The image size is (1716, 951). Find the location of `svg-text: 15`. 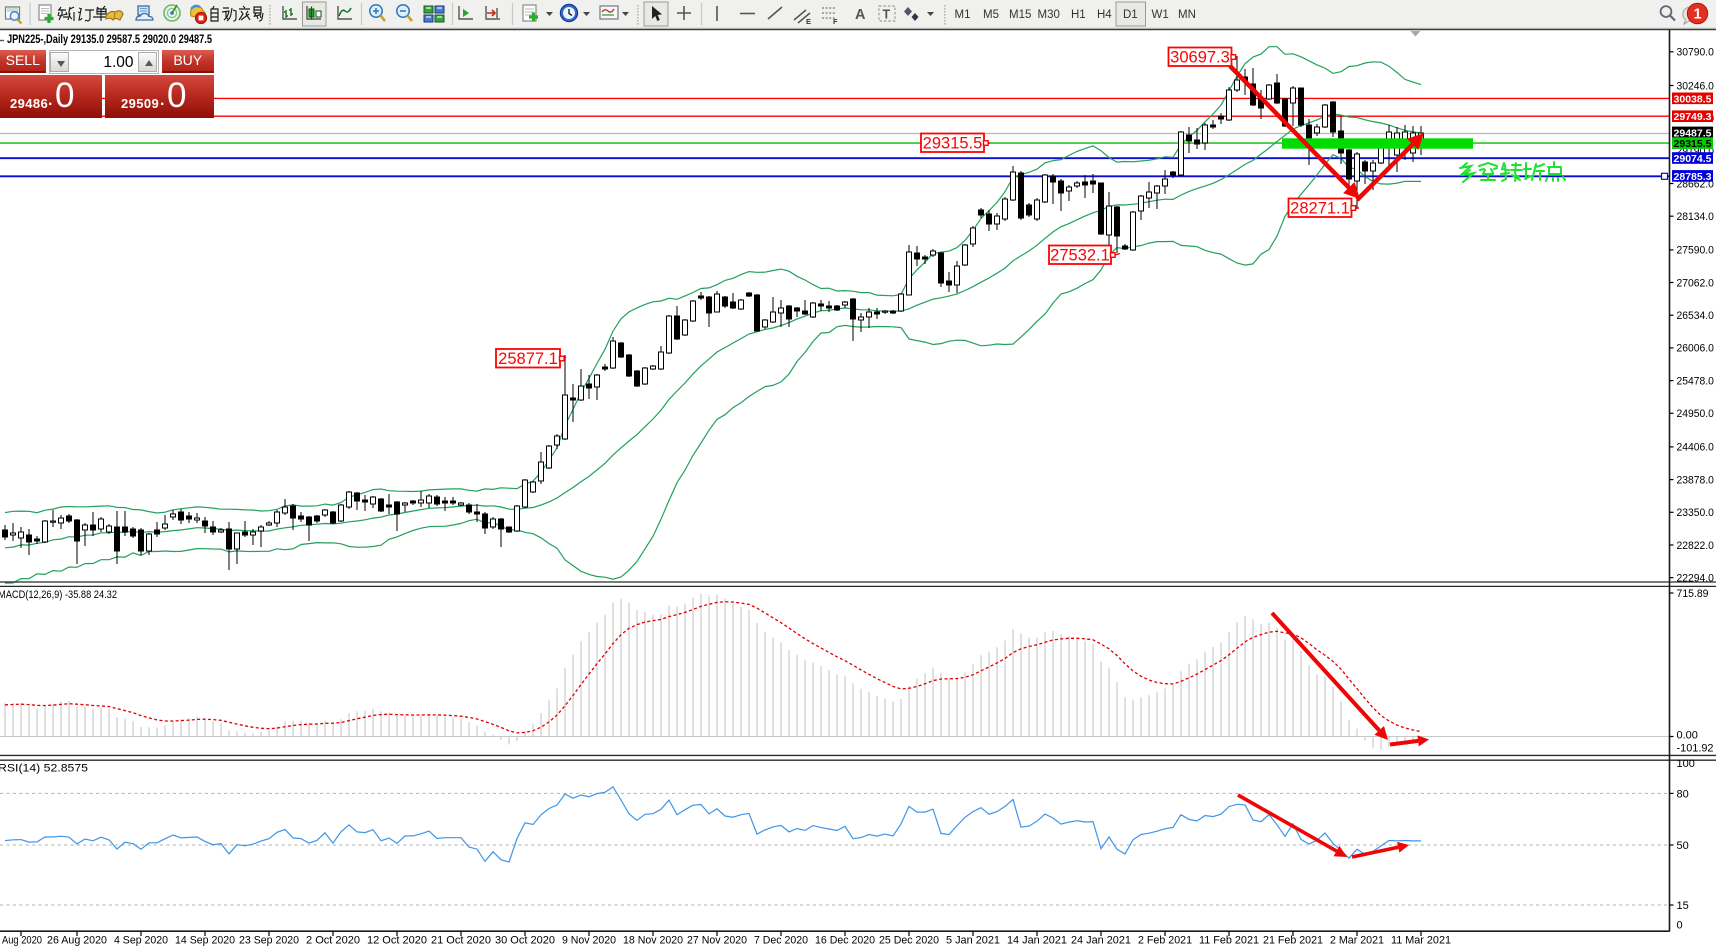

svg-text: 15 is located at coordinates (1683, 906).